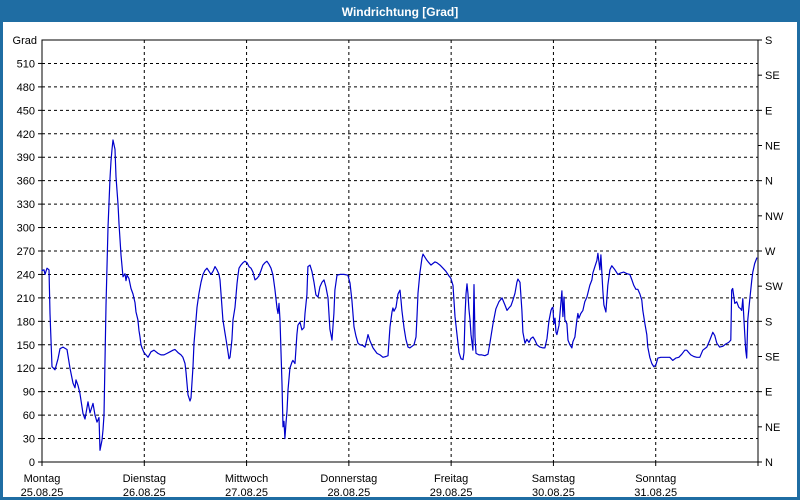 This screenshot has width=800, height=500. What do you see at coordinates (26, 205) in the screenshot?
I see `y-axis-tick-label: 330` at bounding box center [26, 205].